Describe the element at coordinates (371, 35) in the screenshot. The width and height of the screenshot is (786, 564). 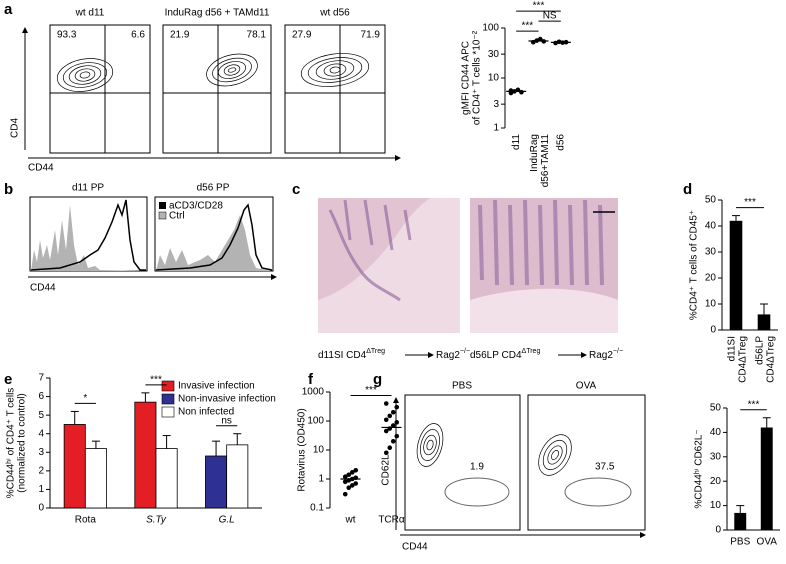
I see `quadrant-value: 71.9` at that location.